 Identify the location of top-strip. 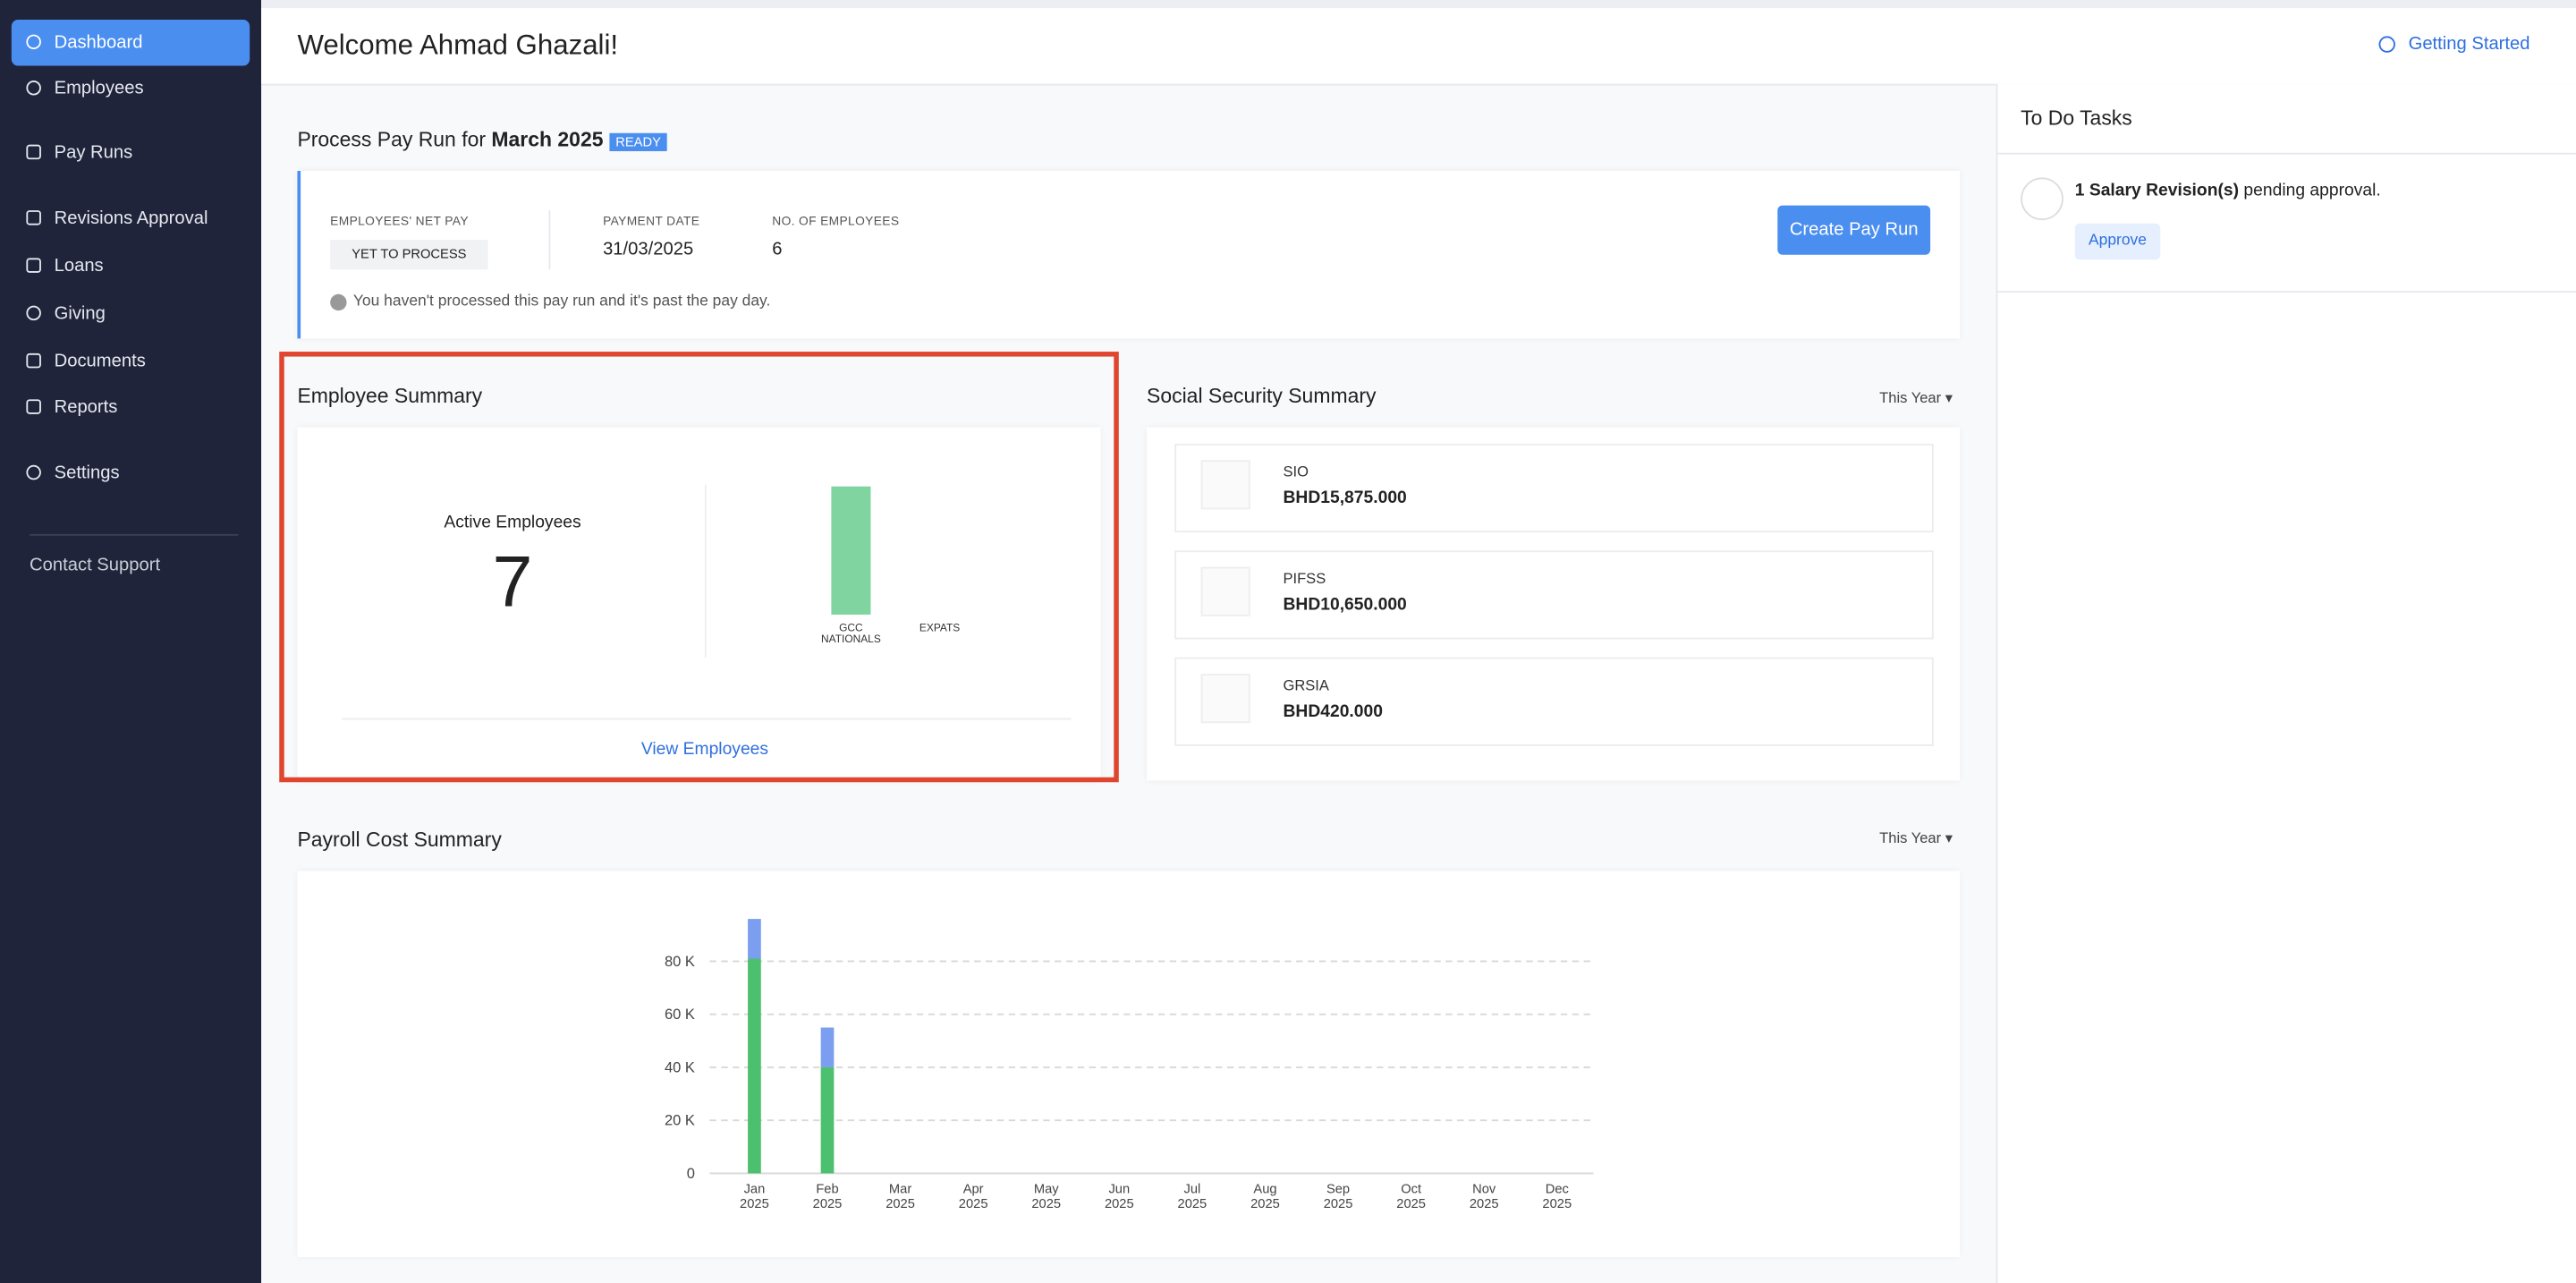
(1418, 4).